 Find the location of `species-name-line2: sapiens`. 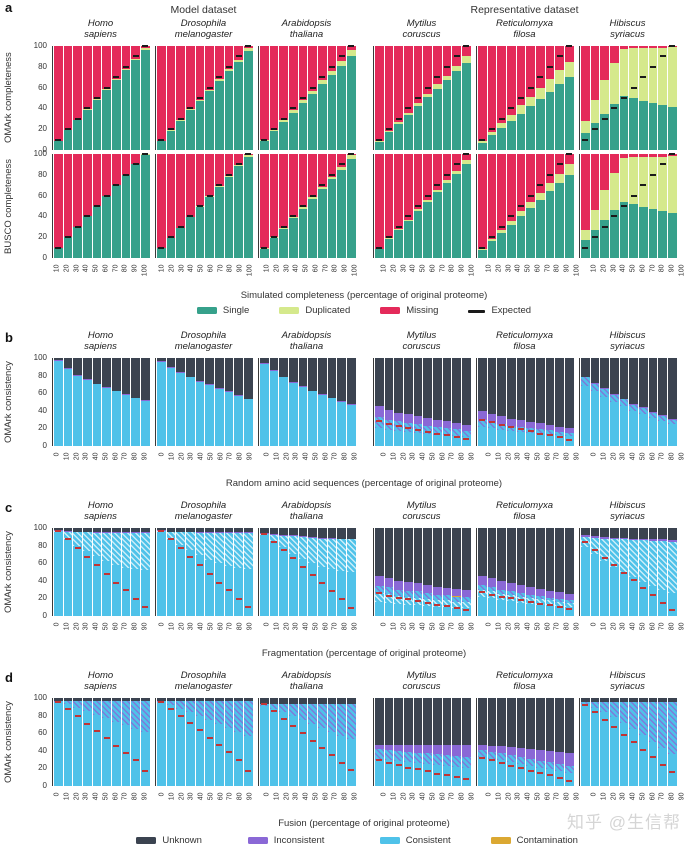

species-name-line2: sapiens is located at coordinates (100, 35).